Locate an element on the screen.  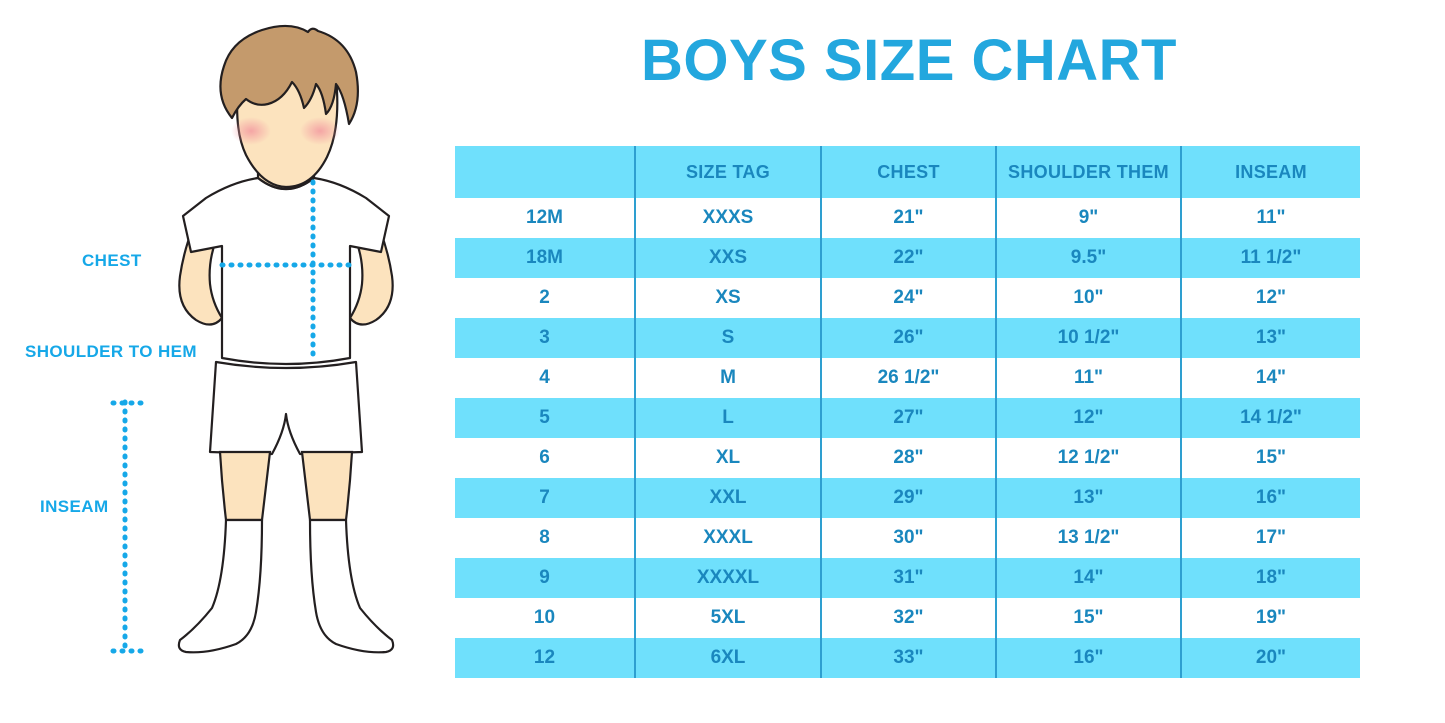
cell-chest: 24" is located at coordinates (909, 298).